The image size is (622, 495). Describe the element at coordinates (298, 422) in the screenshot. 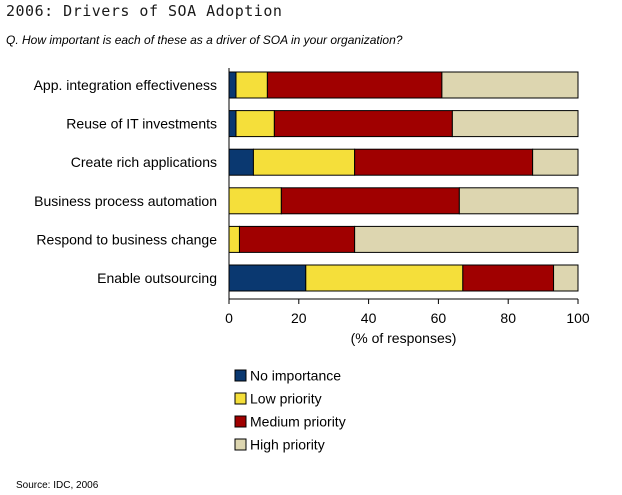

I see `legend-label: Medium priority` at that location.